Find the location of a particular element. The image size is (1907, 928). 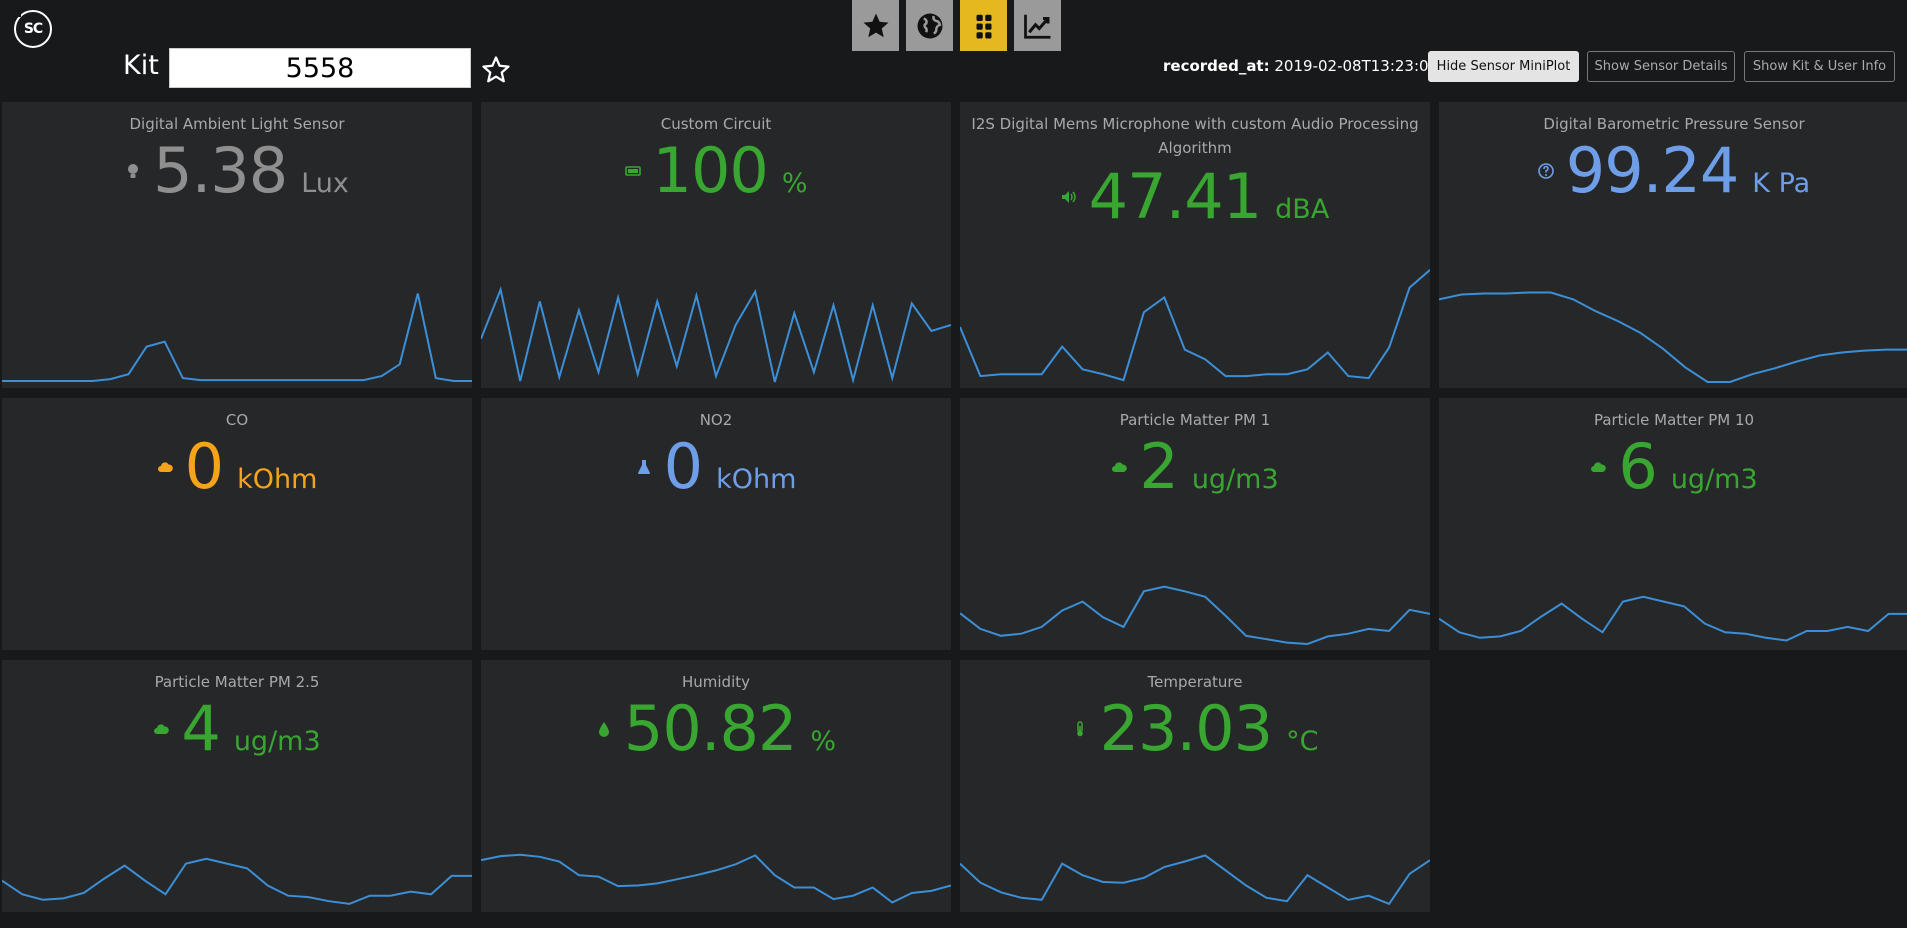

sensor-reading: 6 ug/m3 is located at coordinates (1673, 467).